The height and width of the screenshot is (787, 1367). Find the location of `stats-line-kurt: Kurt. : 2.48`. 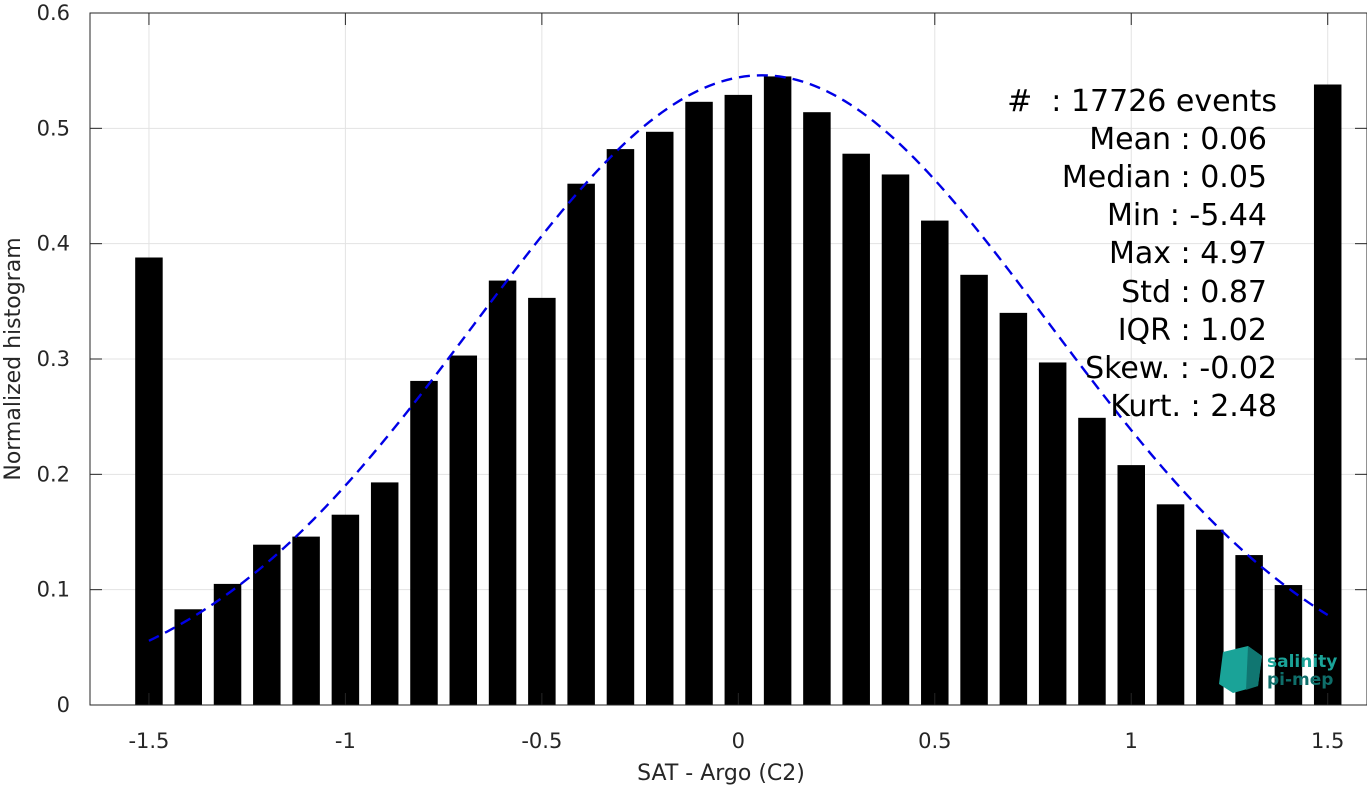

stats-line-kurt: Kurt. : 2.48 is located at coordinates (1193, 406).